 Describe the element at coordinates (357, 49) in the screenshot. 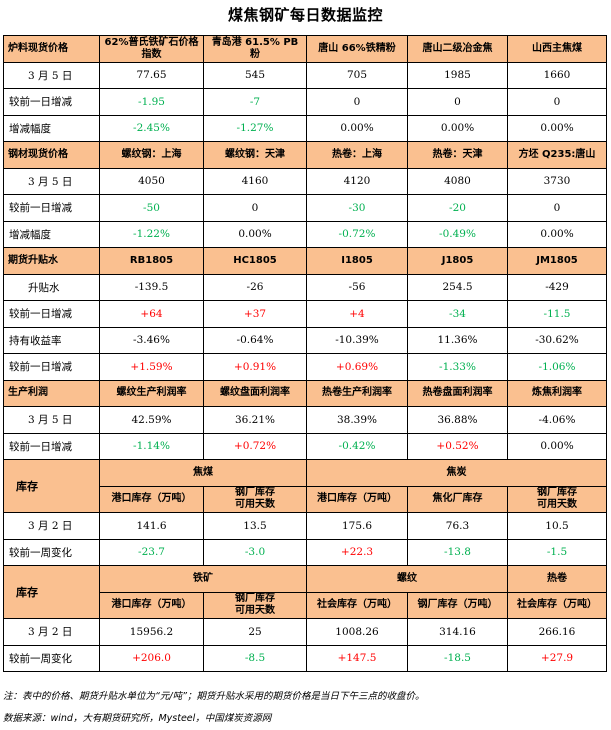

I see `col-header: 唐山 66%铁精粉` at that location.